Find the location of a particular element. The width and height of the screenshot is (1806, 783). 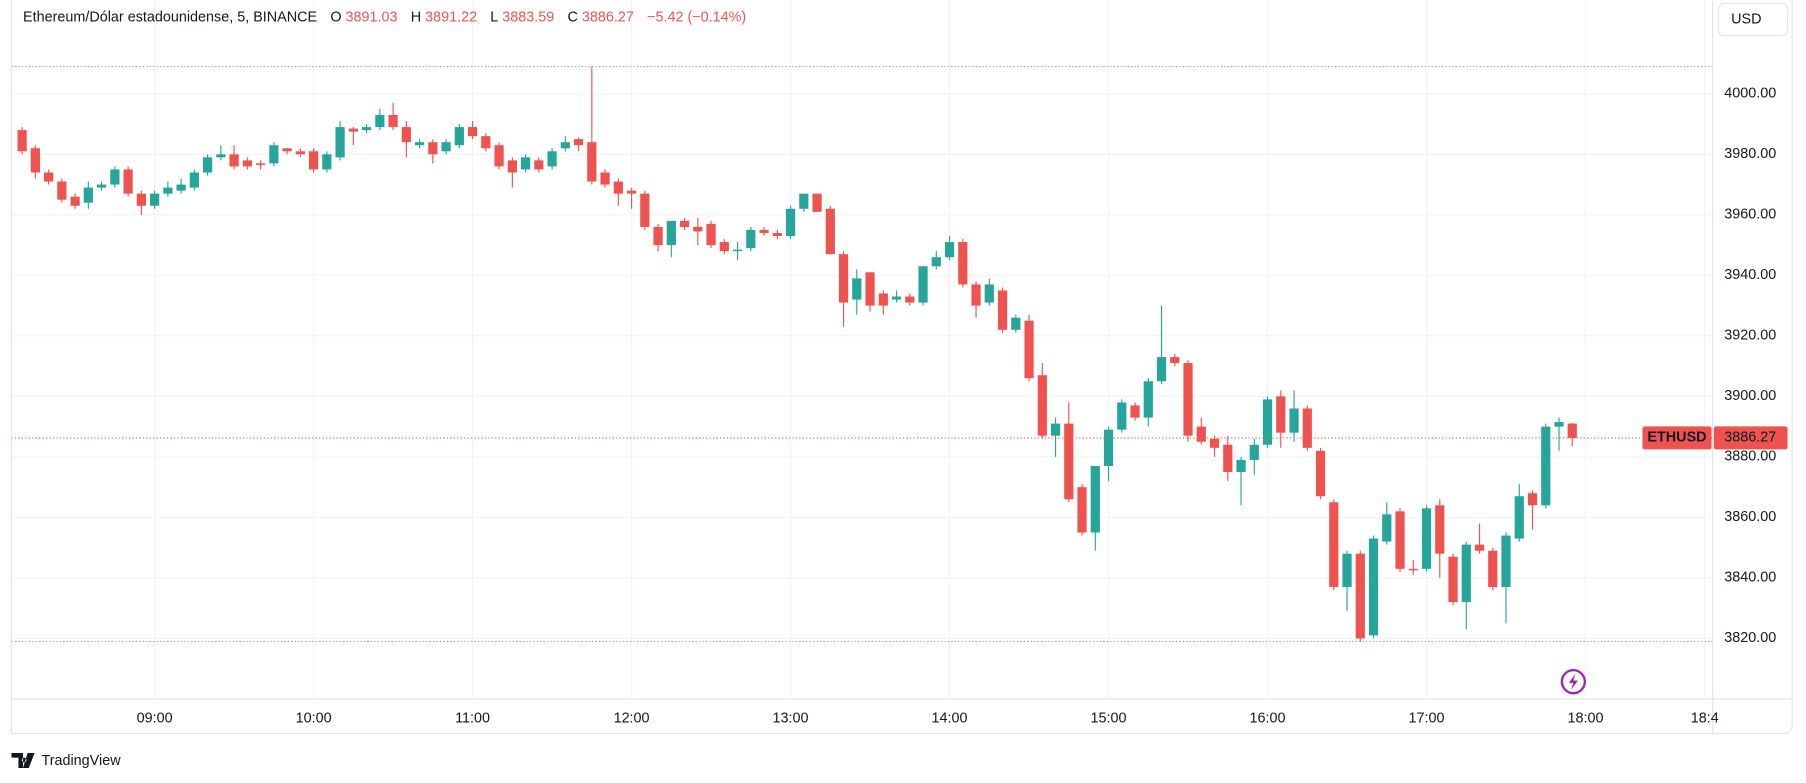

y-tick-label: 3820.00 is located at coordinates (1750, 638).